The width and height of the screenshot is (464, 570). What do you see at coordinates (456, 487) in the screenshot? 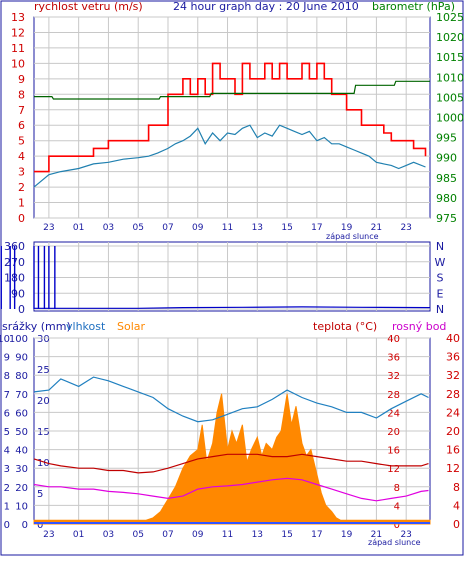
I see `temperature-y-tick-label: 8` at bounding box center [456, 487].